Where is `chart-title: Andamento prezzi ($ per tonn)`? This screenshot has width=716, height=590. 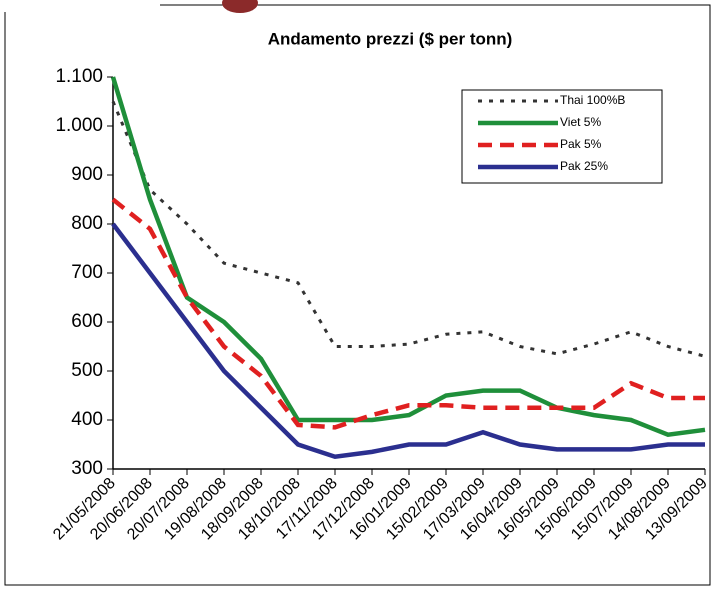
chart-title: Andamento prezzi ($ per tonn) is located at coordinates (390, 38).